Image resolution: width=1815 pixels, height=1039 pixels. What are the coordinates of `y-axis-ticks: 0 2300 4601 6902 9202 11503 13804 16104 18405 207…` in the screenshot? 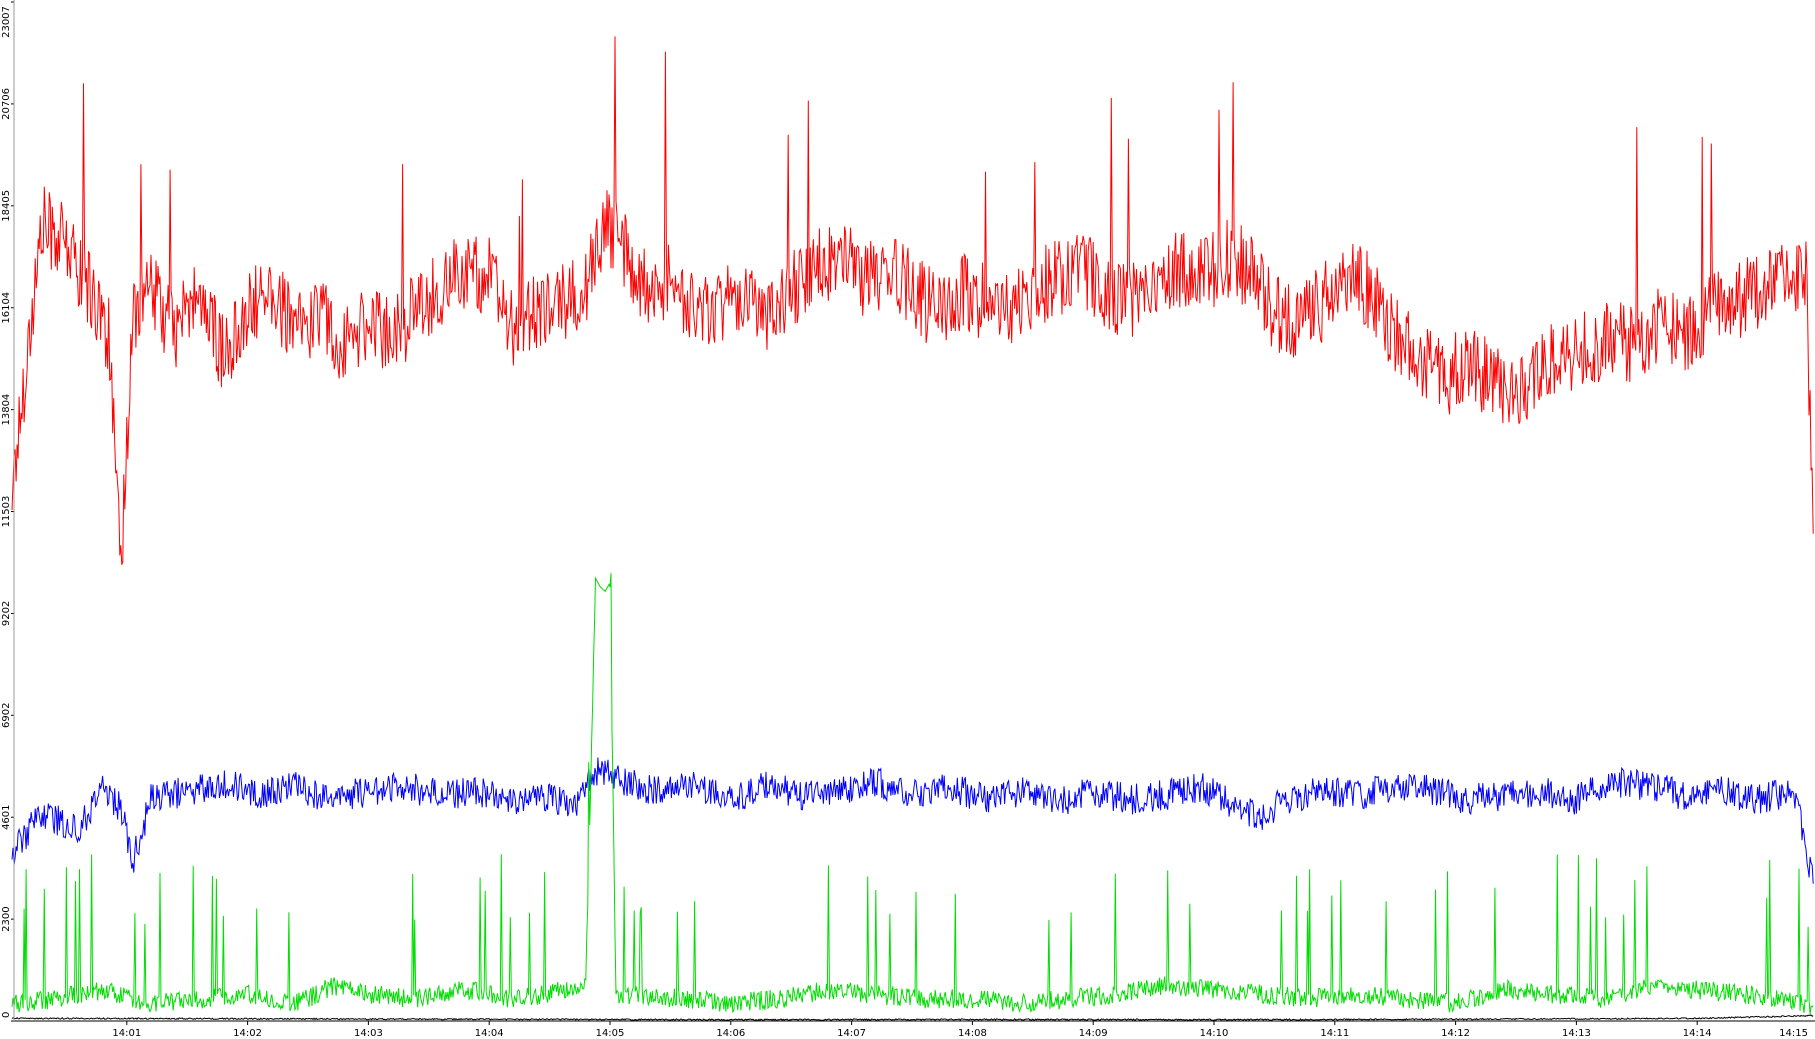 It's located at (7, 511).